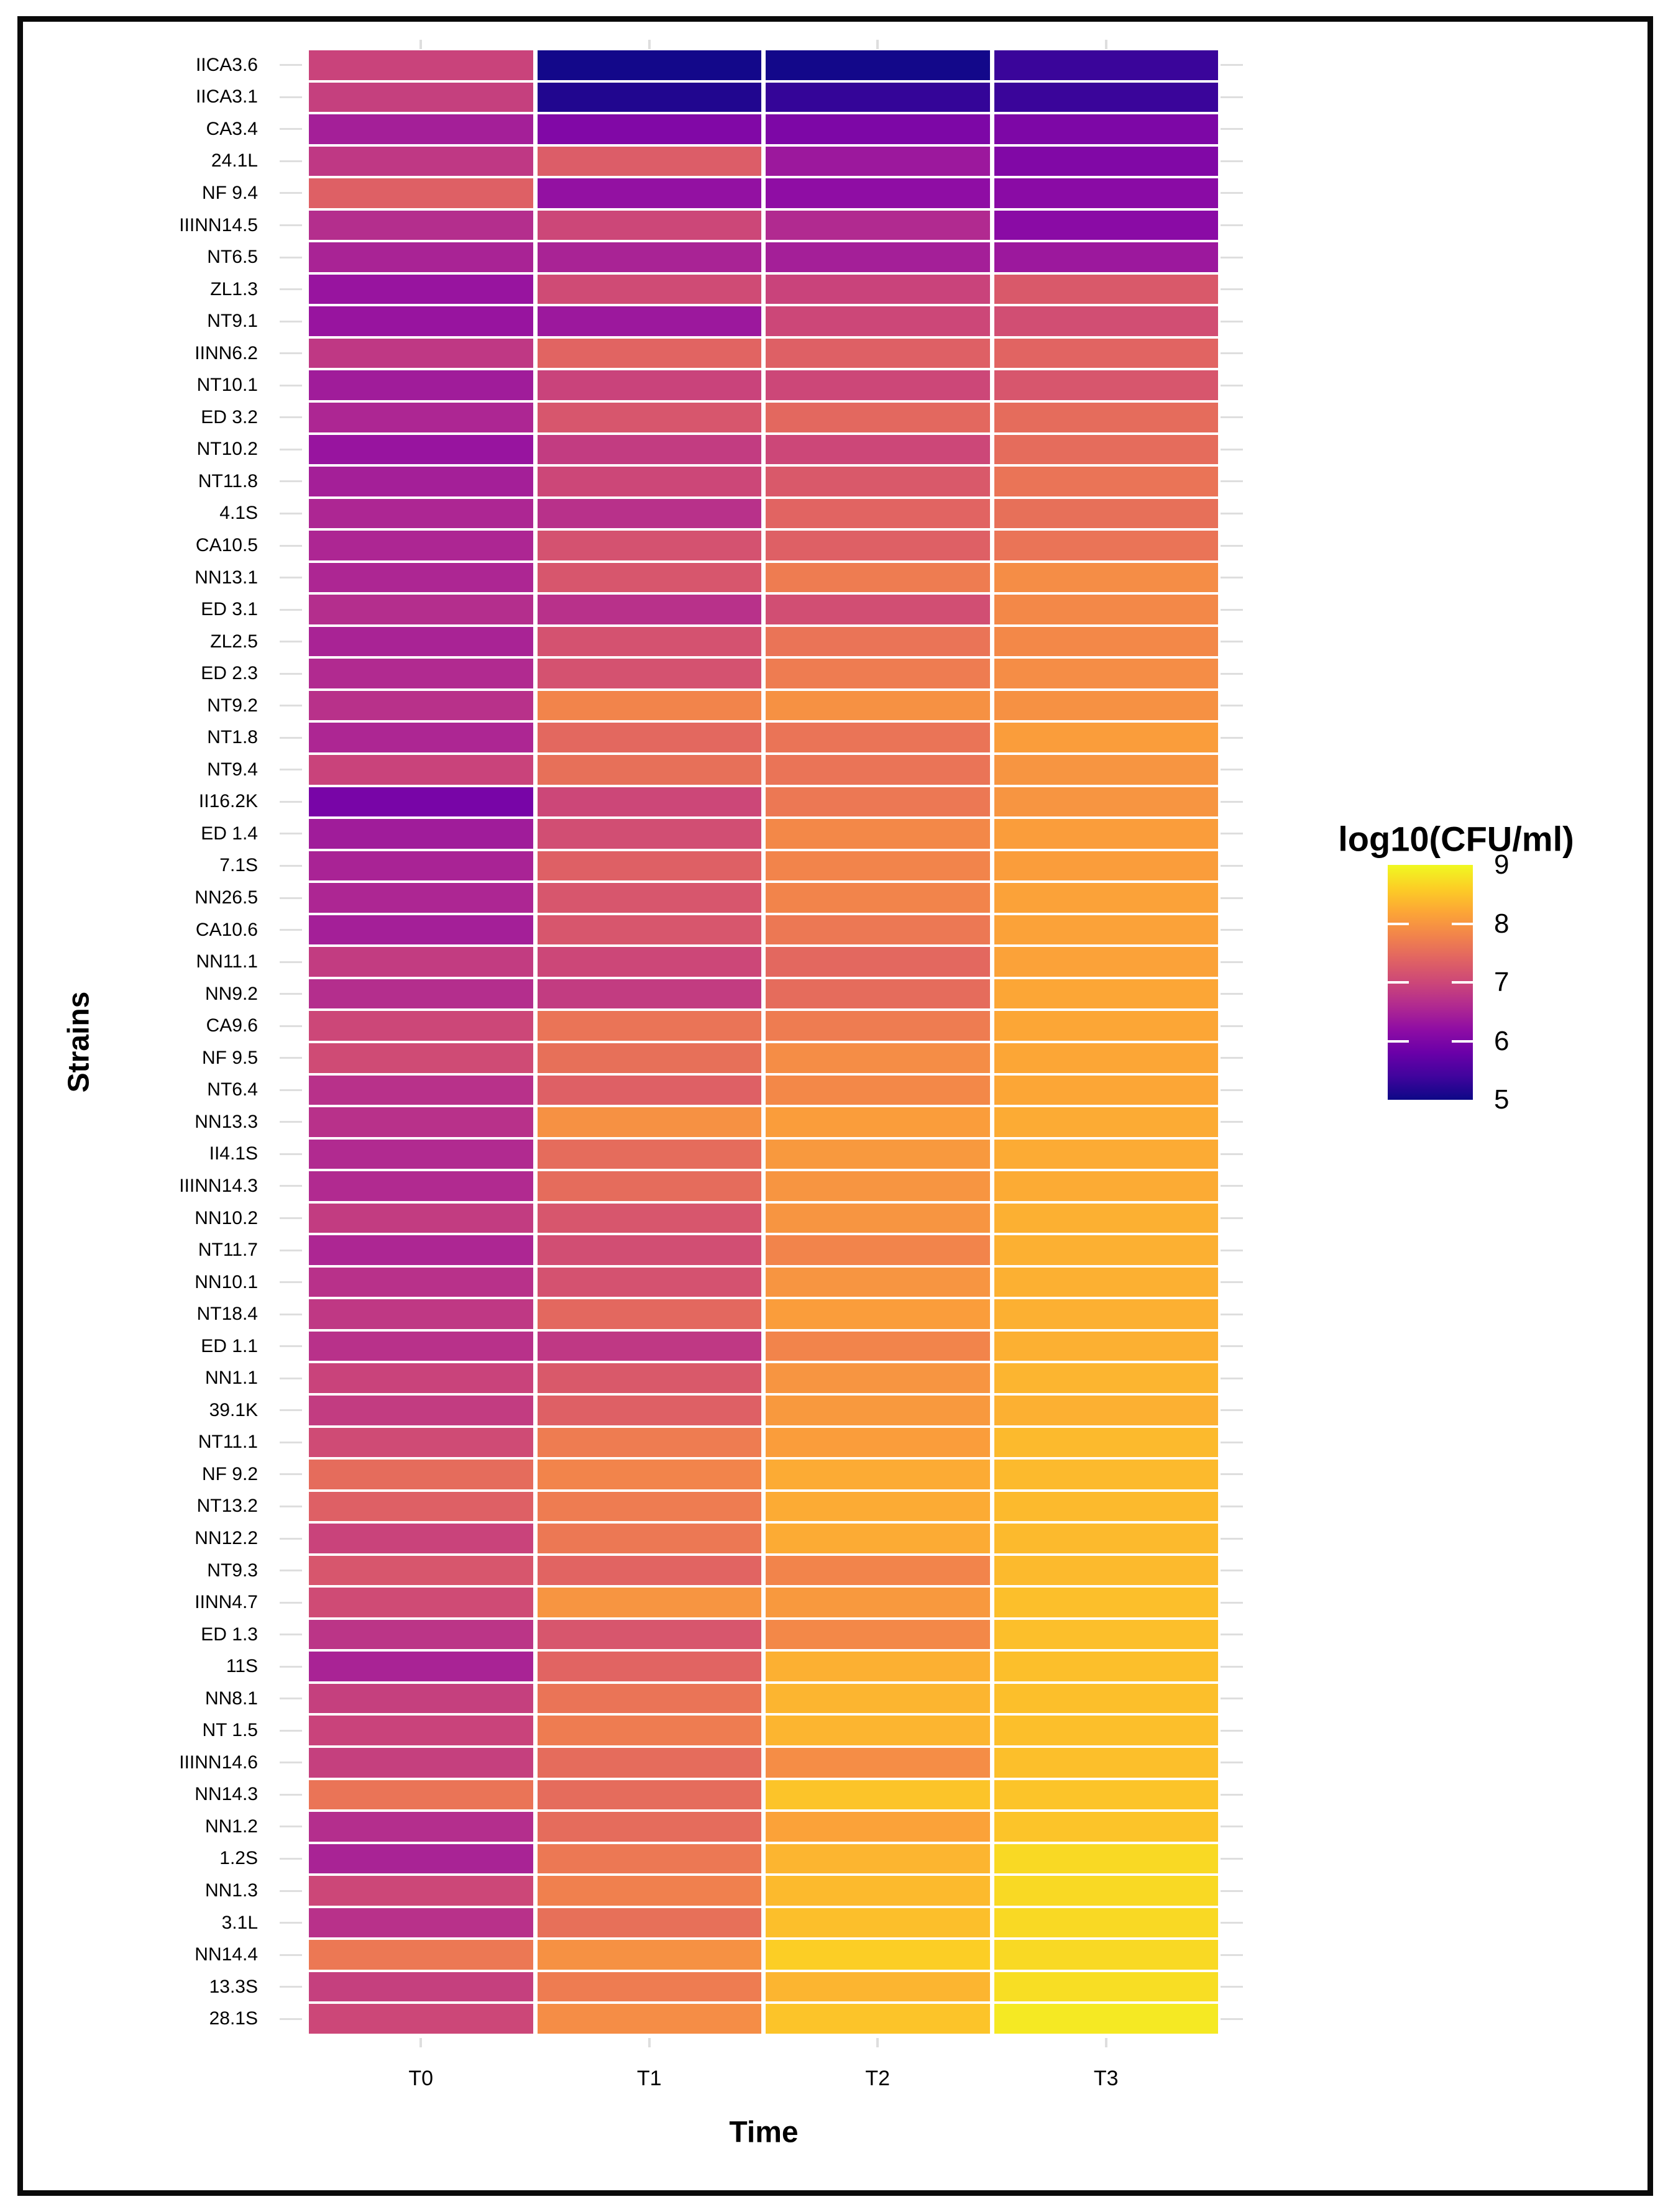 Image resolution: width=1668 pixels, height=2212 pixels. Describe the element at coordinates (421, 2078) in the screenshot. I see `x-tick-label: T0` at that location.